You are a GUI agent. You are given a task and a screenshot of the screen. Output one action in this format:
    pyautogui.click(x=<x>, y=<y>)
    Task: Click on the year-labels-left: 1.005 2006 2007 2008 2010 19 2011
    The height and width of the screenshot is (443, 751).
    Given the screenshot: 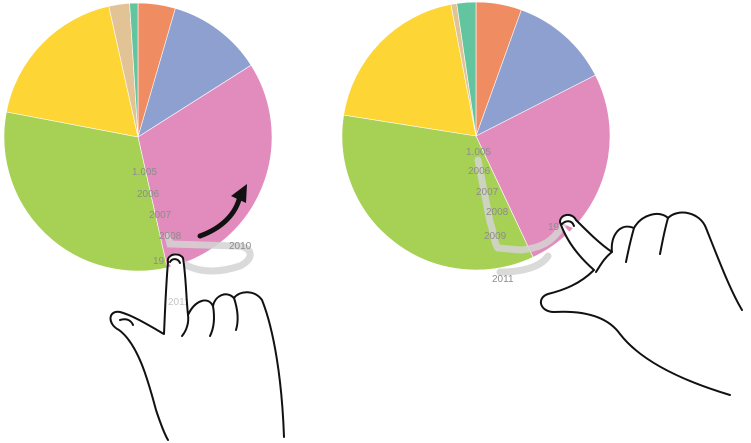 What is the action you would take?
    pyautogui.click(x=192, y=237)
    